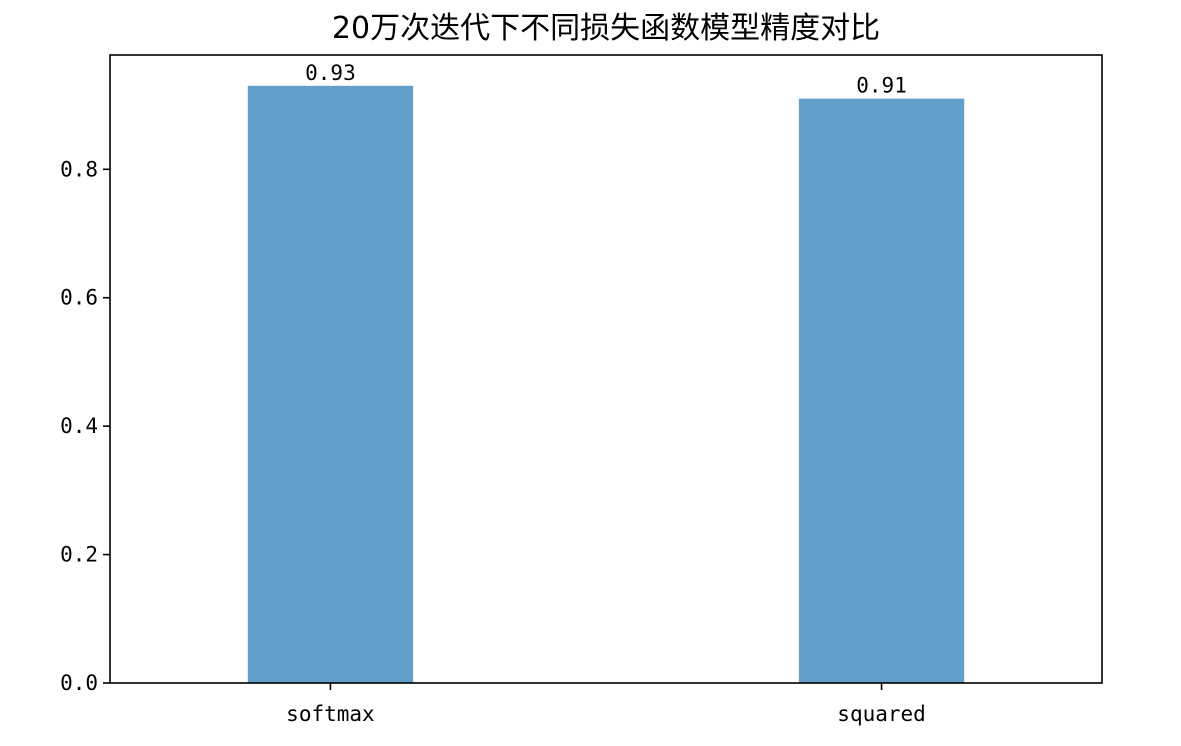 The height and width of the screenshot is (746, 1181). I want to click on bar-squared, so click(881, 391).